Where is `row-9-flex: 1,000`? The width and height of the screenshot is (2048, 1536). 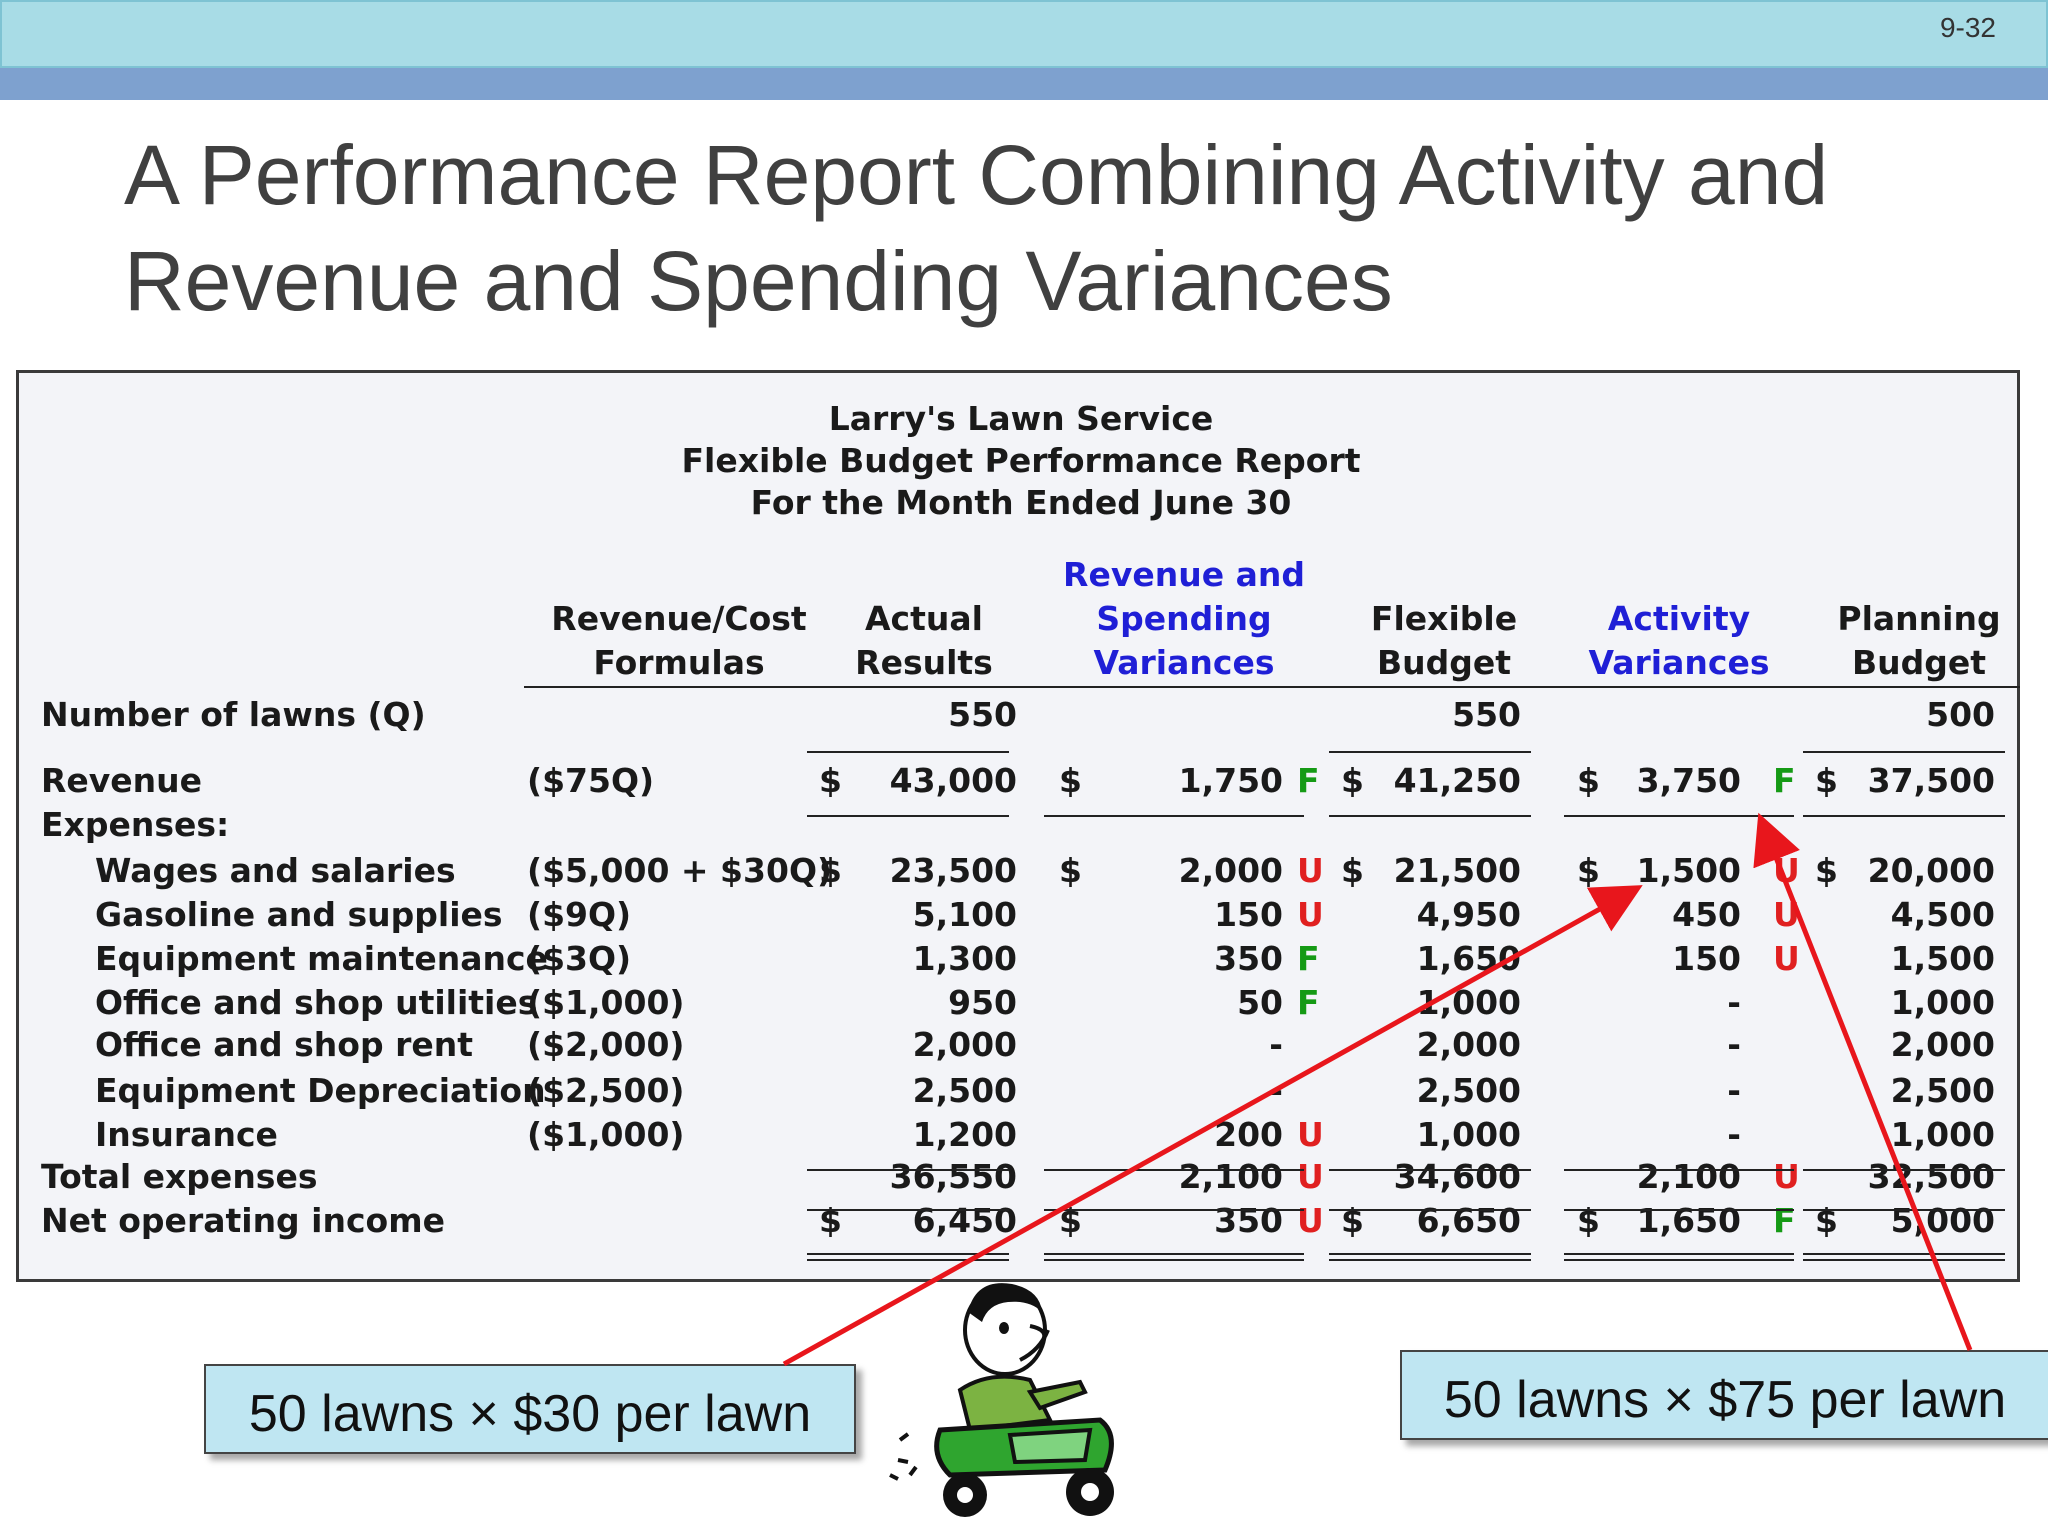
row-9-flex: 1,000 is located at coordinates (1468, 1134).